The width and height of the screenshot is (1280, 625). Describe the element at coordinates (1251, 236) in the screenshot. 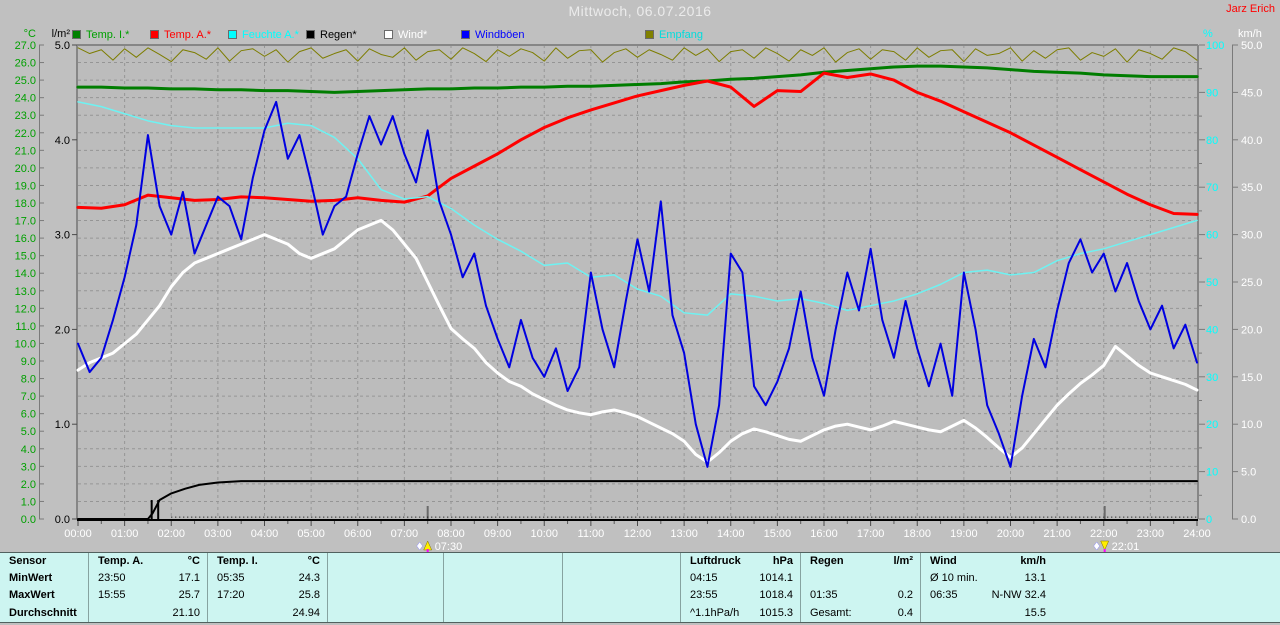

I see `wind-tick-label: 30.0` at that location.